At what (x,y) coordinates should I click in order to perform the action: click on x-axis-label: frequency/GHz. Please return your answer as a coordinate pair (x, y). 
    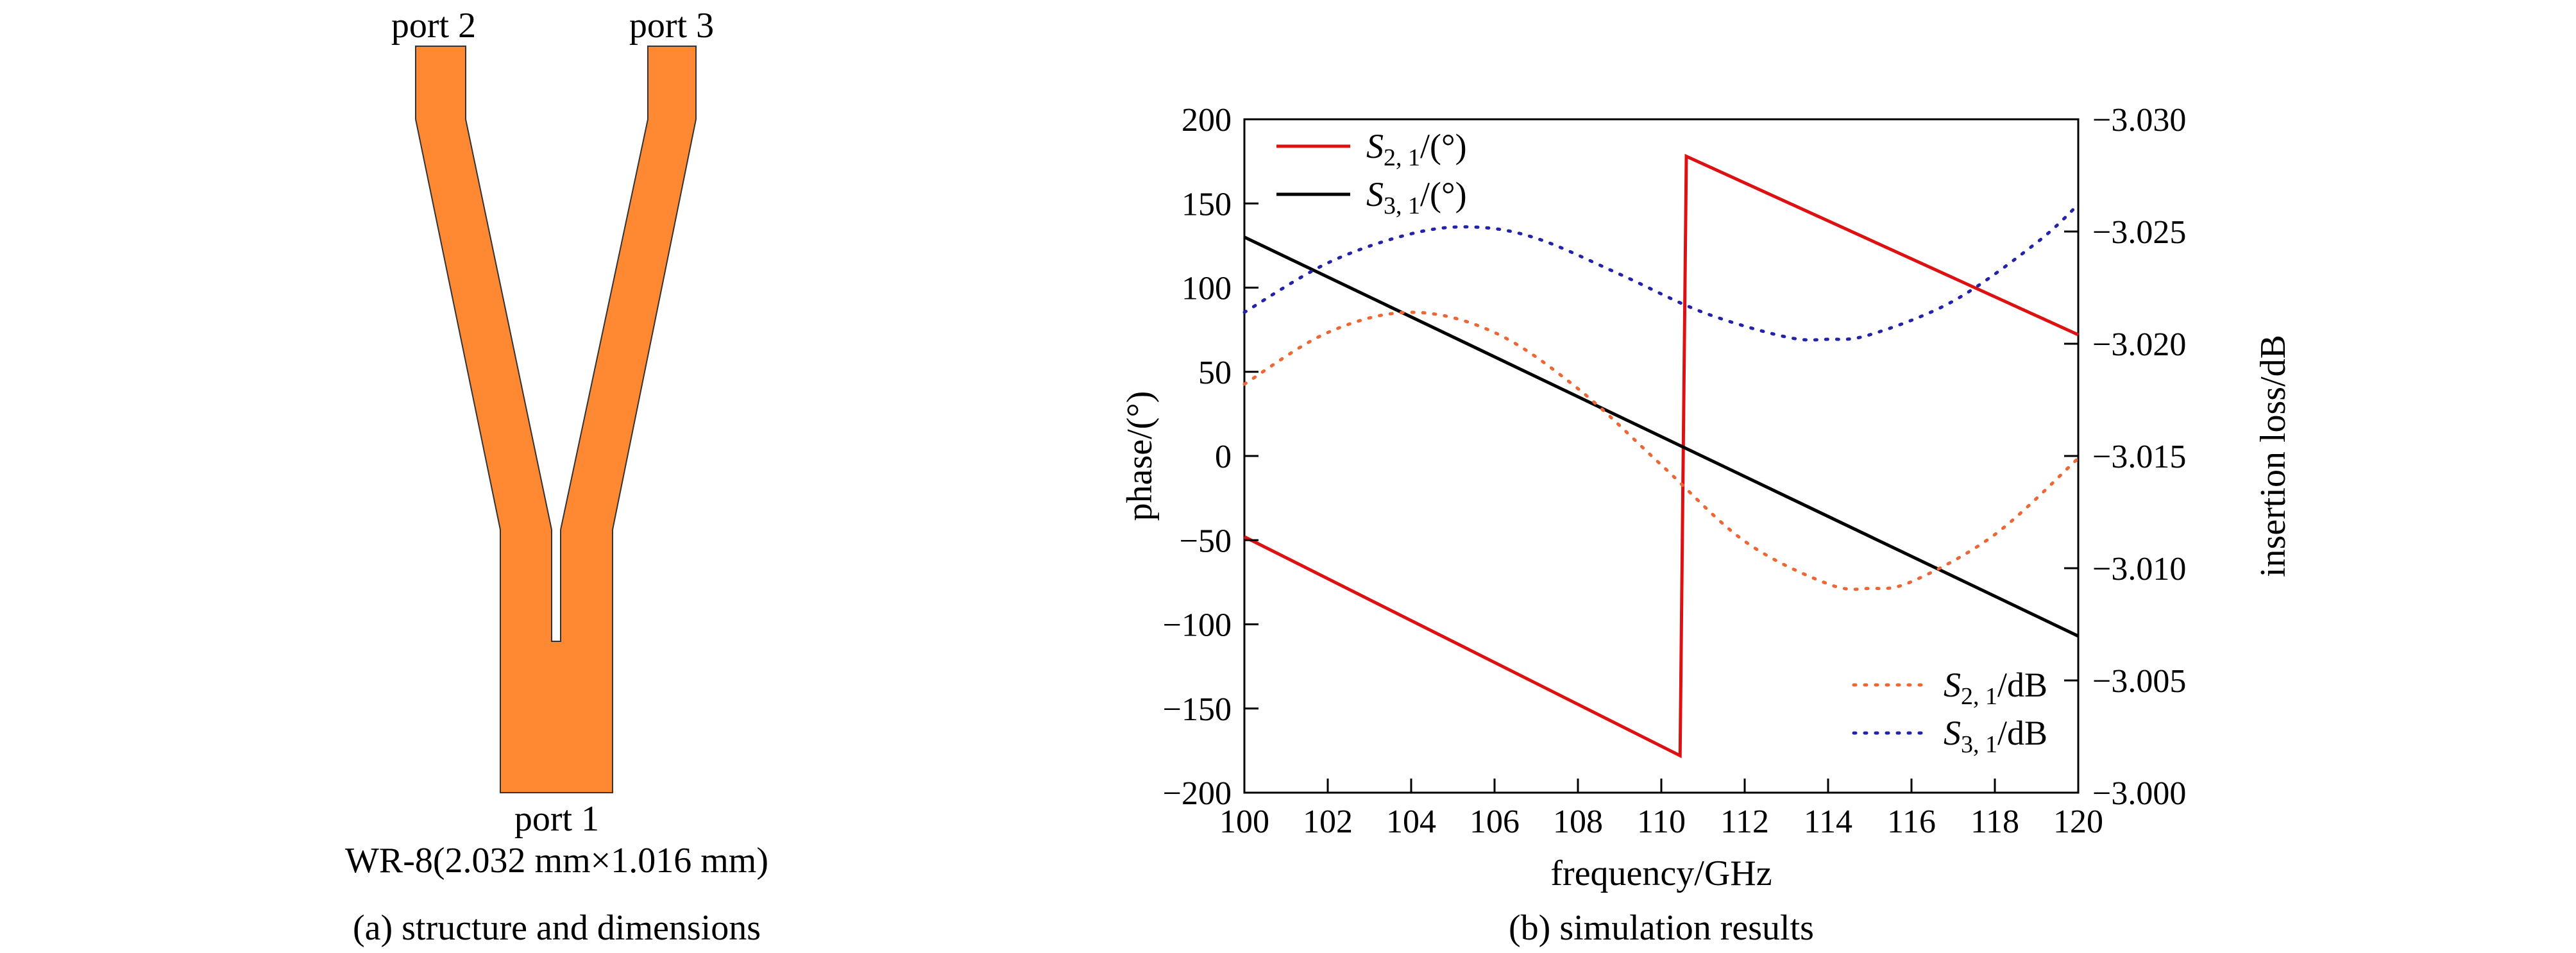
    Looking at the image, I should click on (1661, 873).